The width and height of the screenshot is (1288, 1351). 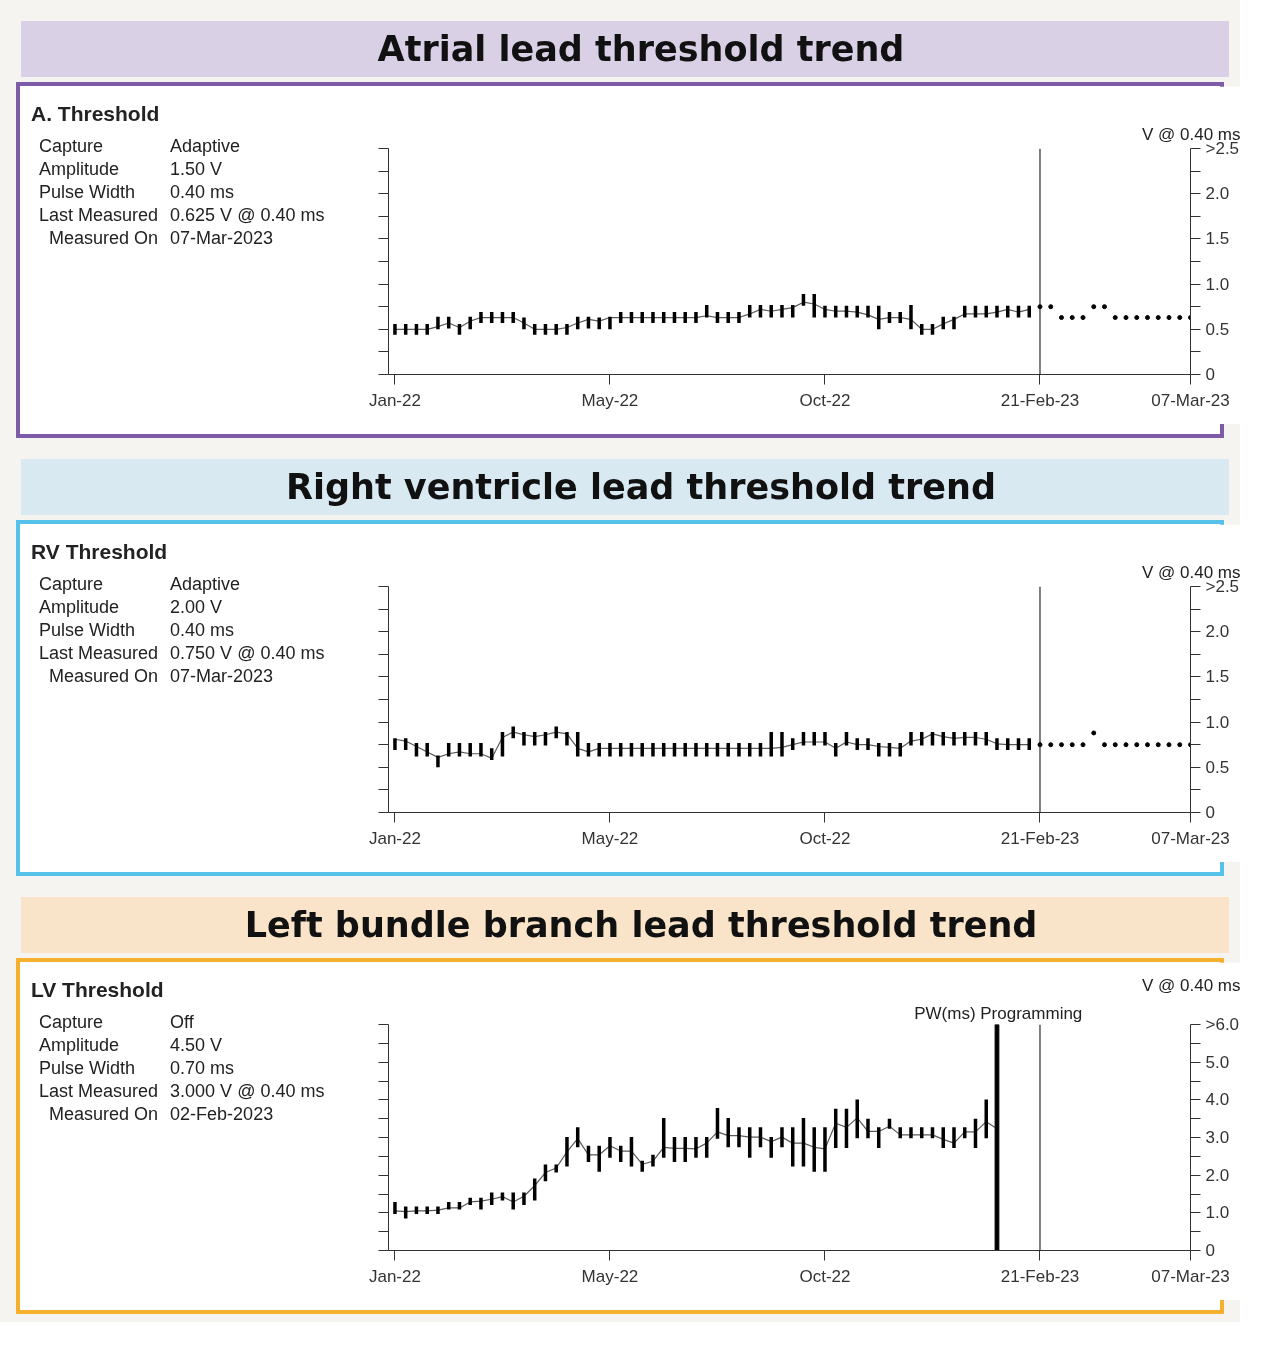 What do you see at coordinates (247, 653) in the screenshot?
I see `text: 0.750 V @ 0.40 ms` at bounding box center [247, 653].